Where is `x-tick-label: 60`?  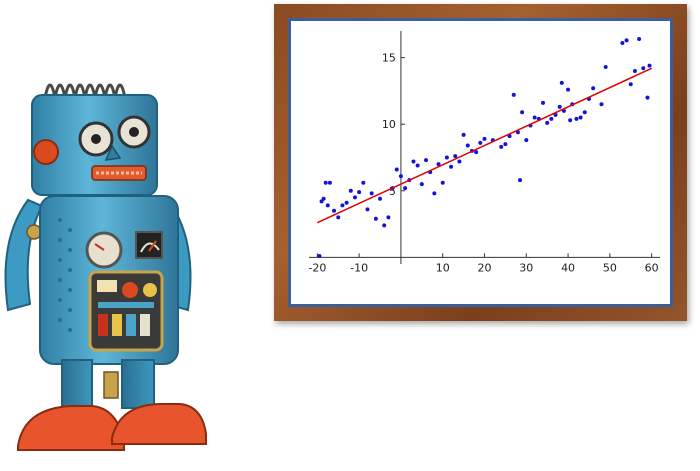 x-tick-label: 60 is located at coordinates (652, 267).